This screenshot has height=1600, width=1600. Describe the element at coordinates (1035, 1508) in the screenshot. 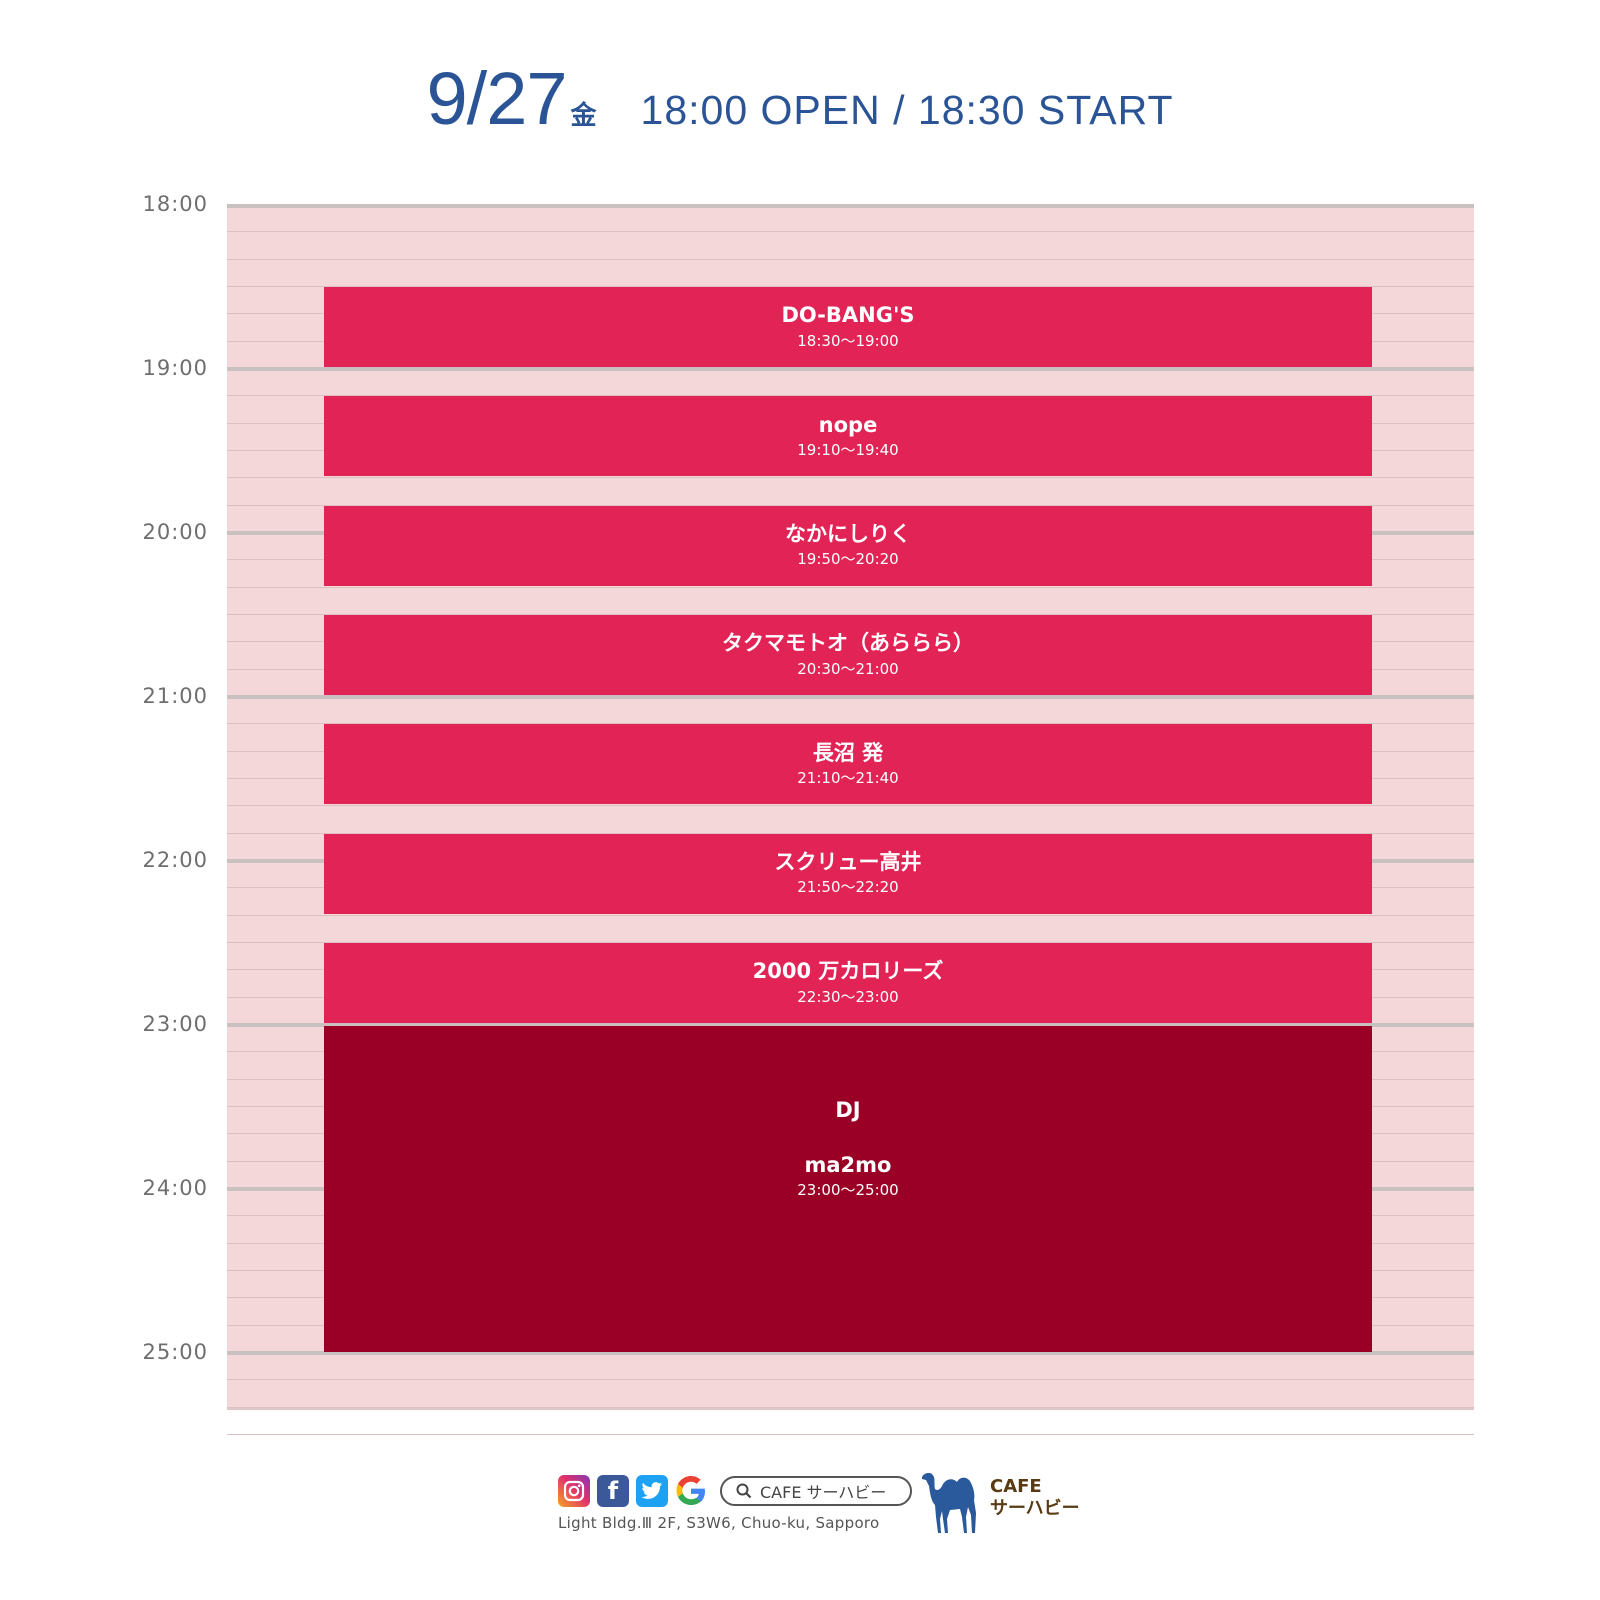

I see `brand-line-2: サーハビー` at that location.